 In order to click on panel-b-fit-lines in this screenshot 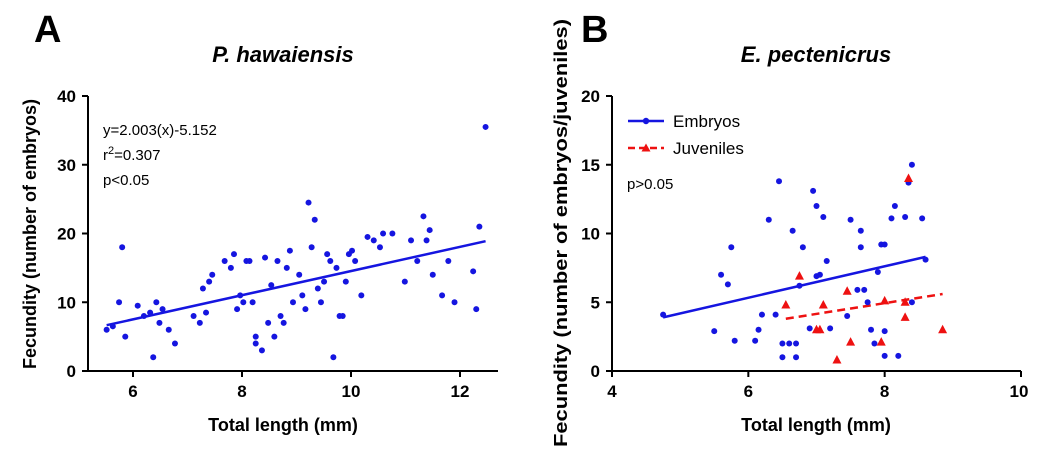, I will do `click(802, 287)`.